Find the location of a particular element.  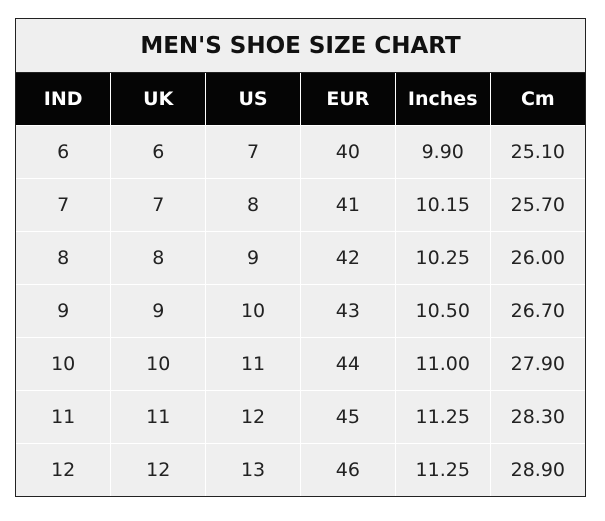

table-cell: 43 is located at coordinates (347, 311).